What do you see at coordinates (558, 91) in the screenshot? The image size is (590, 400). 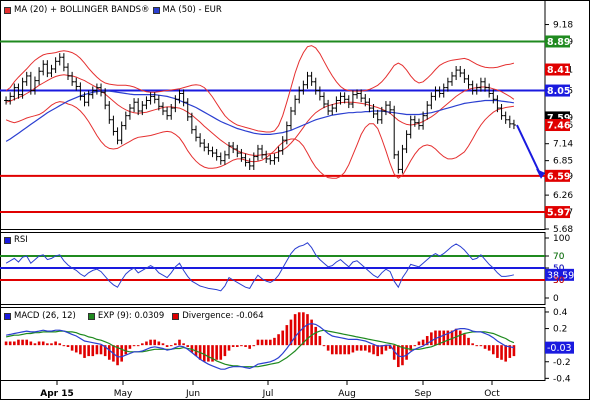 I see `price-level-label-text: 8.05` at bounding box center [558, 91].